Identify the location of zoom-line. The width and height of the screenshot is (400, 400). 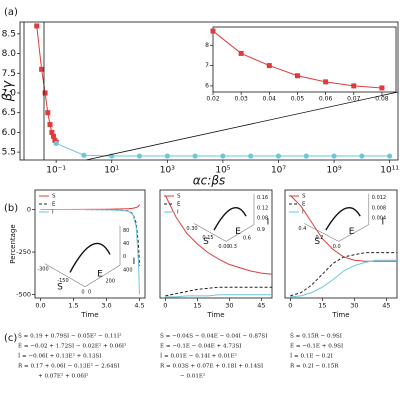
(242, 126).